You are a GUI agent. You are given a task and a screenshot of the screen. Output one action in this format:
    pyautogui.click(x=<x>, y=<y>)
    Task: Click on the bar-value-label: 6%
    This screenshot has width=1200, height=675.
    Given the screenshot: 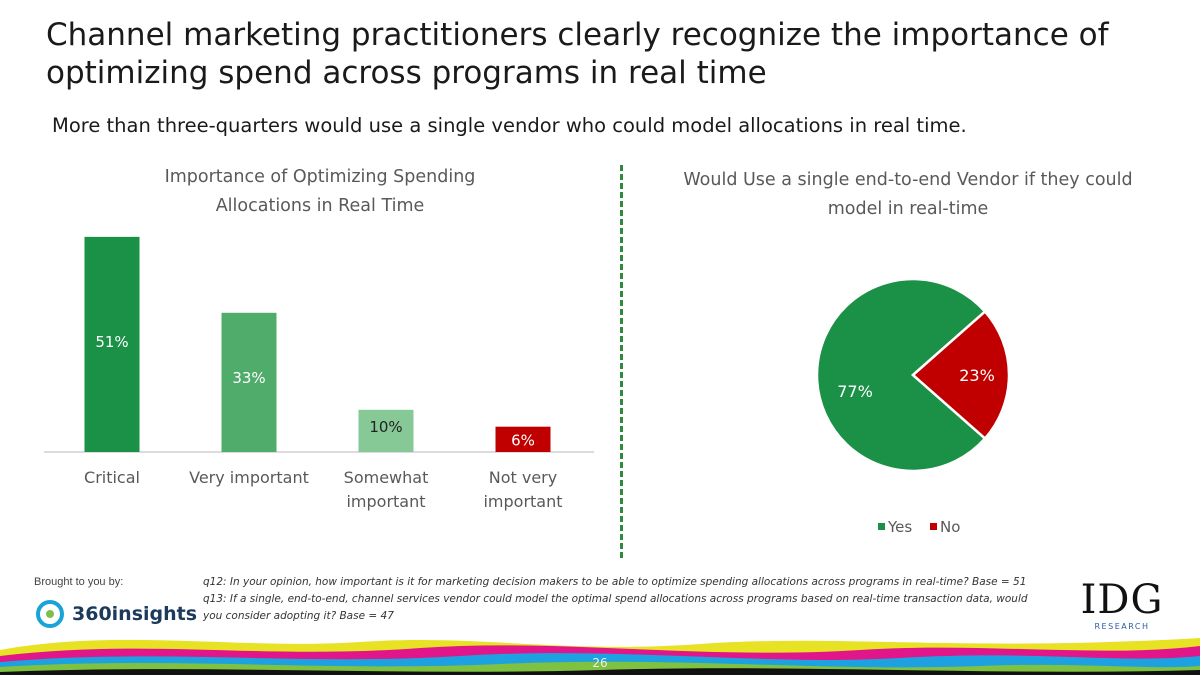 What is the action you would take?
    pyautogui.click(x=523, y=441)
    